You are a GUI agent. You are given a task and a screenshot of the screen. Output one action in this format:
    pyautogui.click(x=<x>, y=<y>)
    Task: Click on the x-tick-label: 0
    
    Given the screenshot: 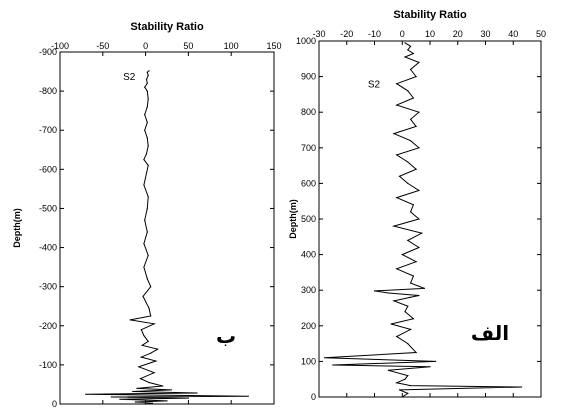 What is the action you would take?
    pyautogui.click(x=145, y=46)
    